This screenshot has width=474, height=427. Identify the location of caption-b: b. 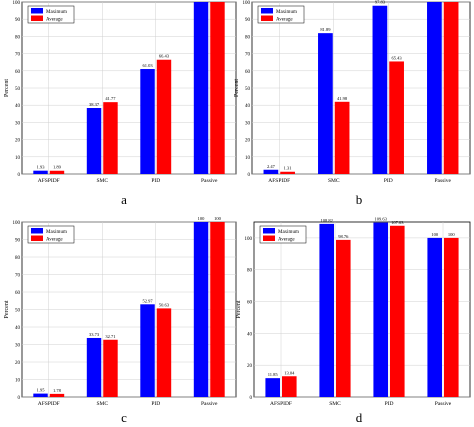
(359, 199).